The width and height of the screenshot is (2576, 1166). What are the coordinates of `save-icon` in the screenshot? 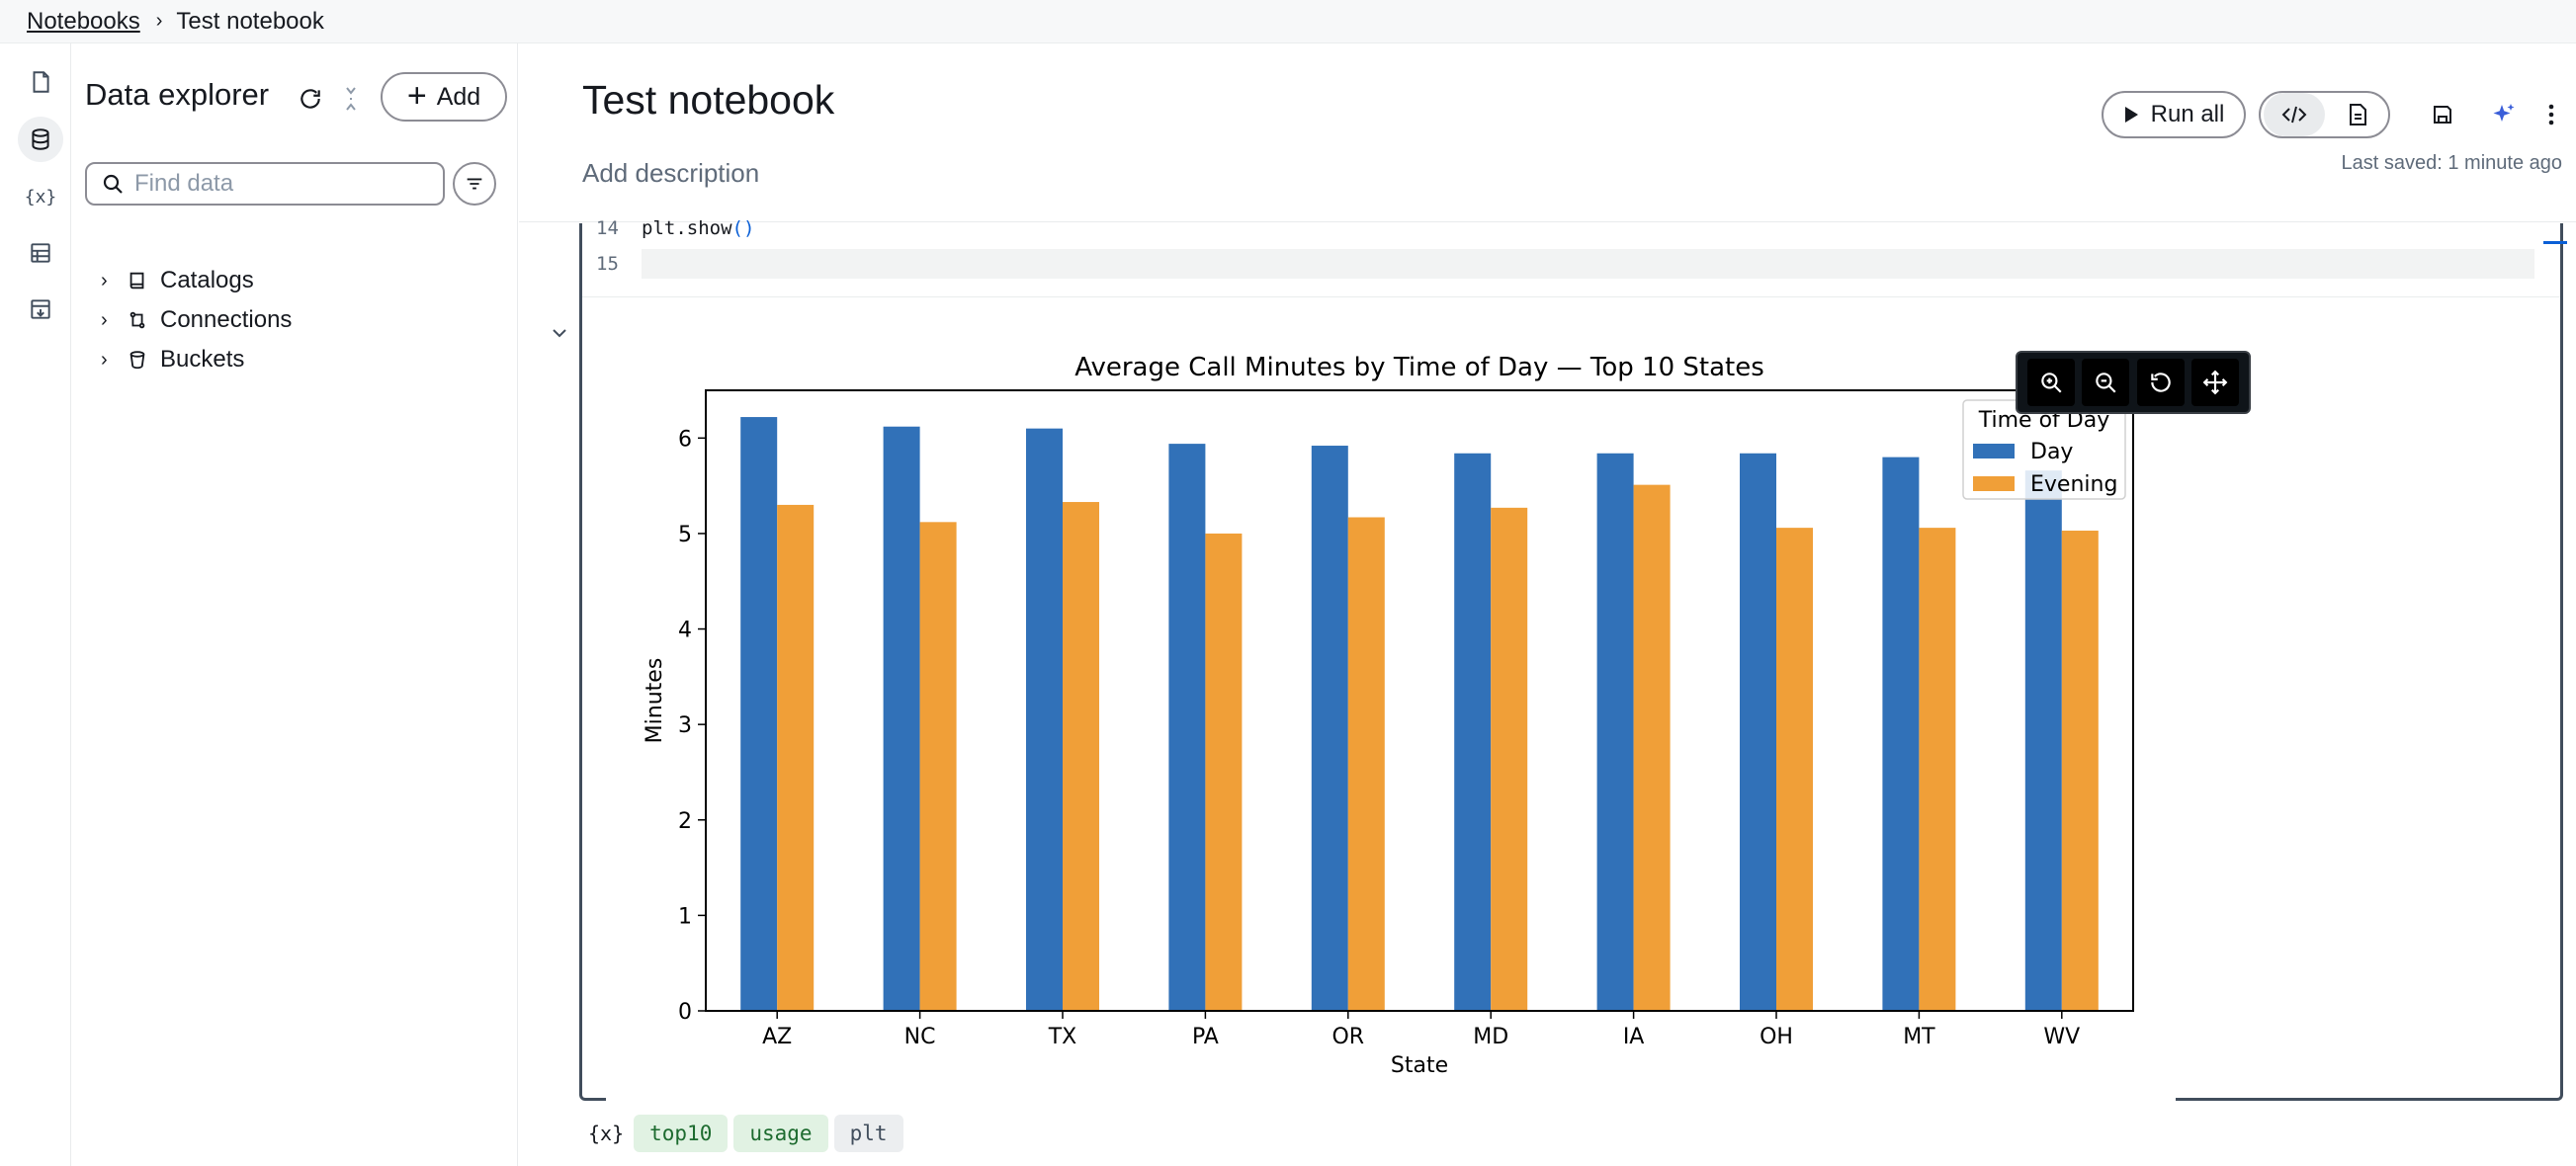 It's located at (2442, 115).